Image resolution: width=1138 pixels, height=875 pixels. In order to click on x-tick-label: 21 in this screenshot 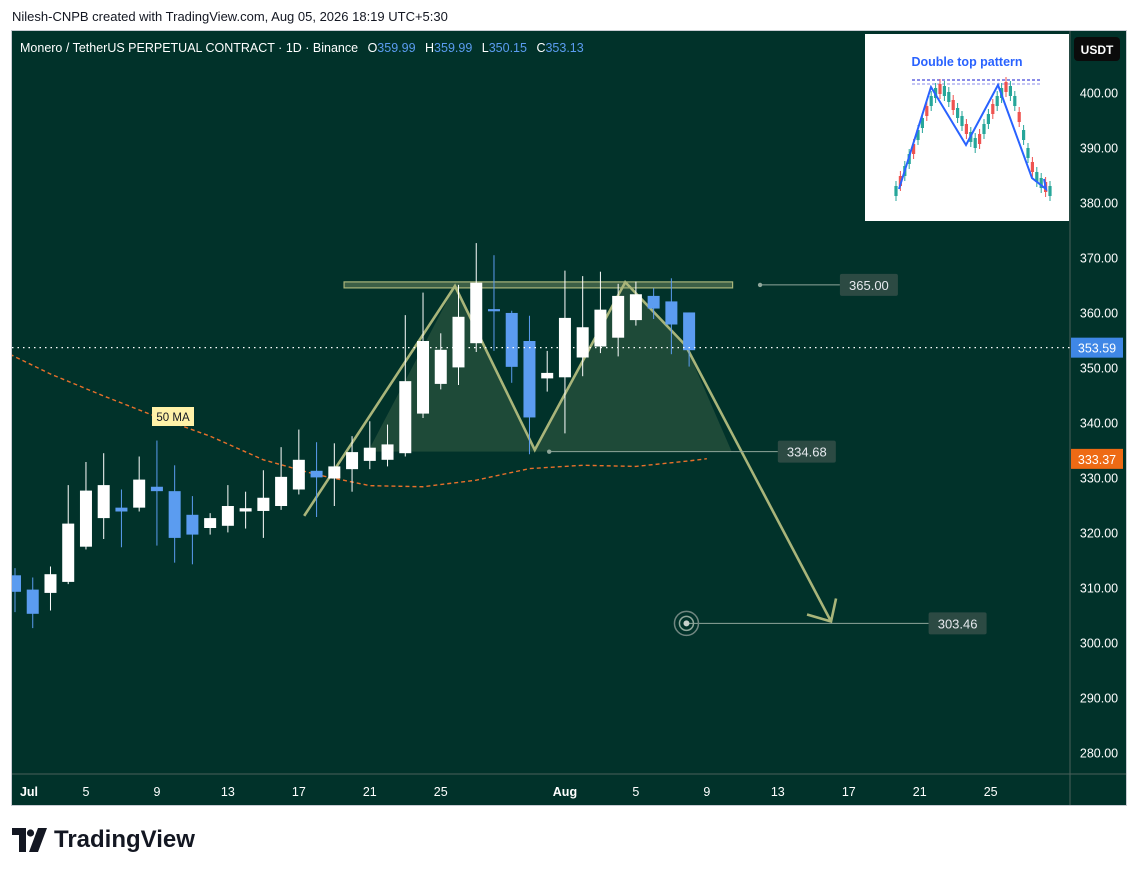, I will do `click(370, 792)`.